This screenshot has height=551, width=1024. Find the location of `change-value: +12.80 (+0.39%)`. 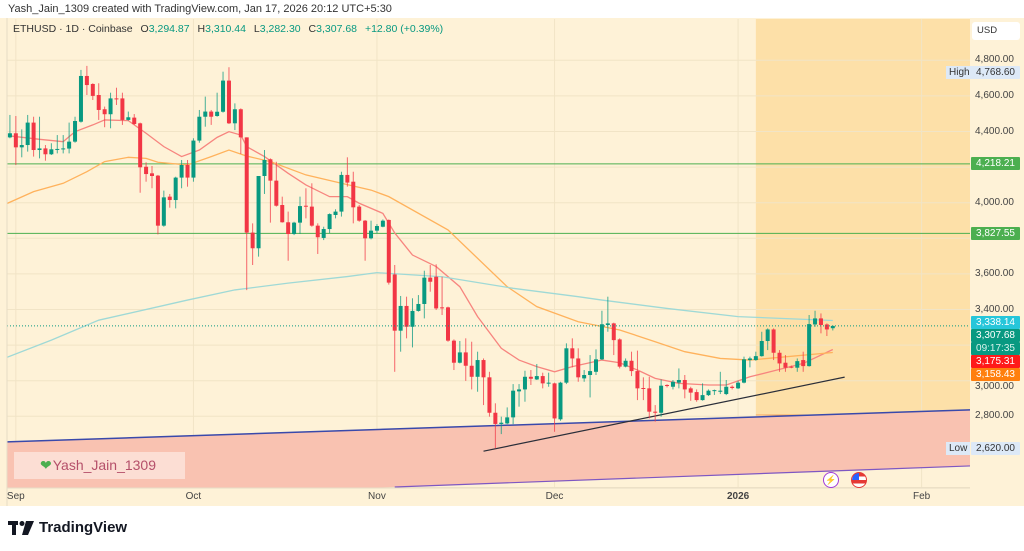

change-value: +12.80 (+0.39%) is located at coordinates (404, 29).